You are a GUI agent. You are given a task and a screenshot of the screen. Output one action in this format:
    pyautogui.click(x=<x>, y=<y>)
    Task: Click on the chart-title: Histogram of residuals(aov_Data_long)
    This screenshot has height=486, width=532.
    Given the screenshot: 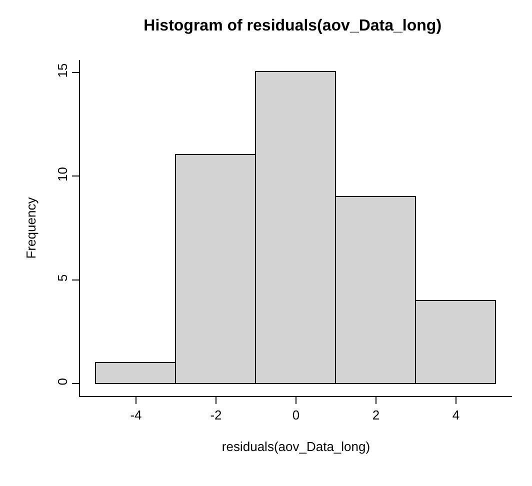 What is the action you would take?
    pyautogui.click(x=293, y=26)
    